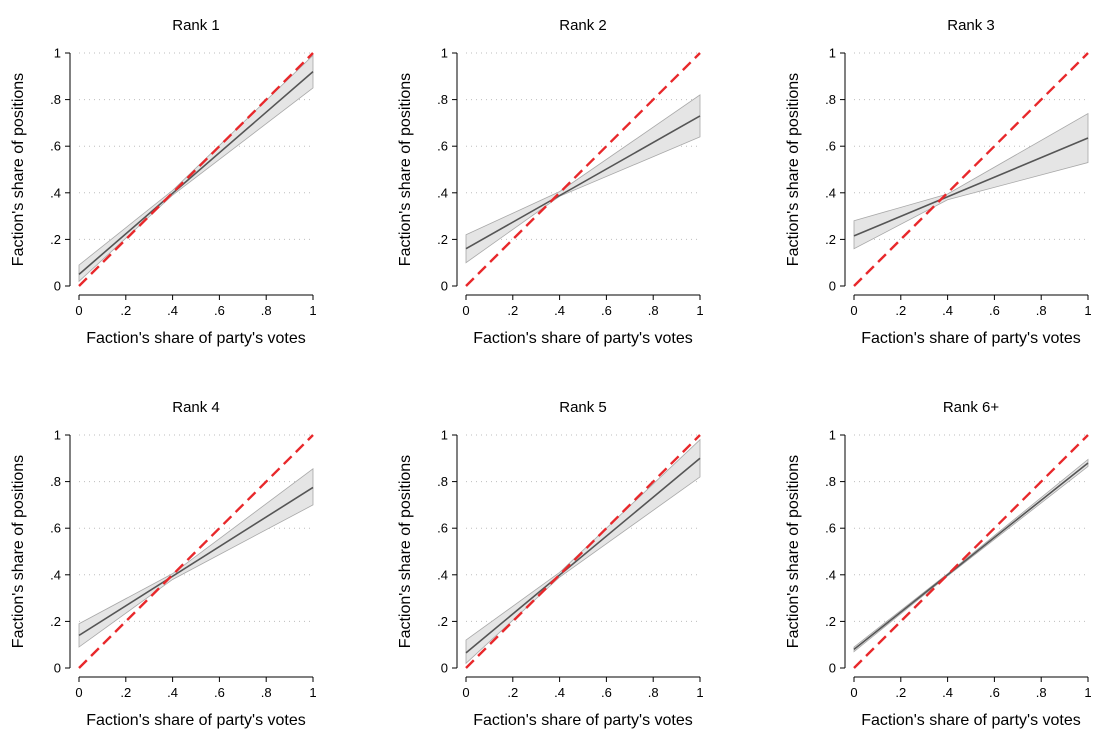 This screenshot has width=1098, height=729. What do you see at coordinates (971, 407) in the screenshot?
I see `panel-title: Rank 6+` at bounding box center [971, 407].